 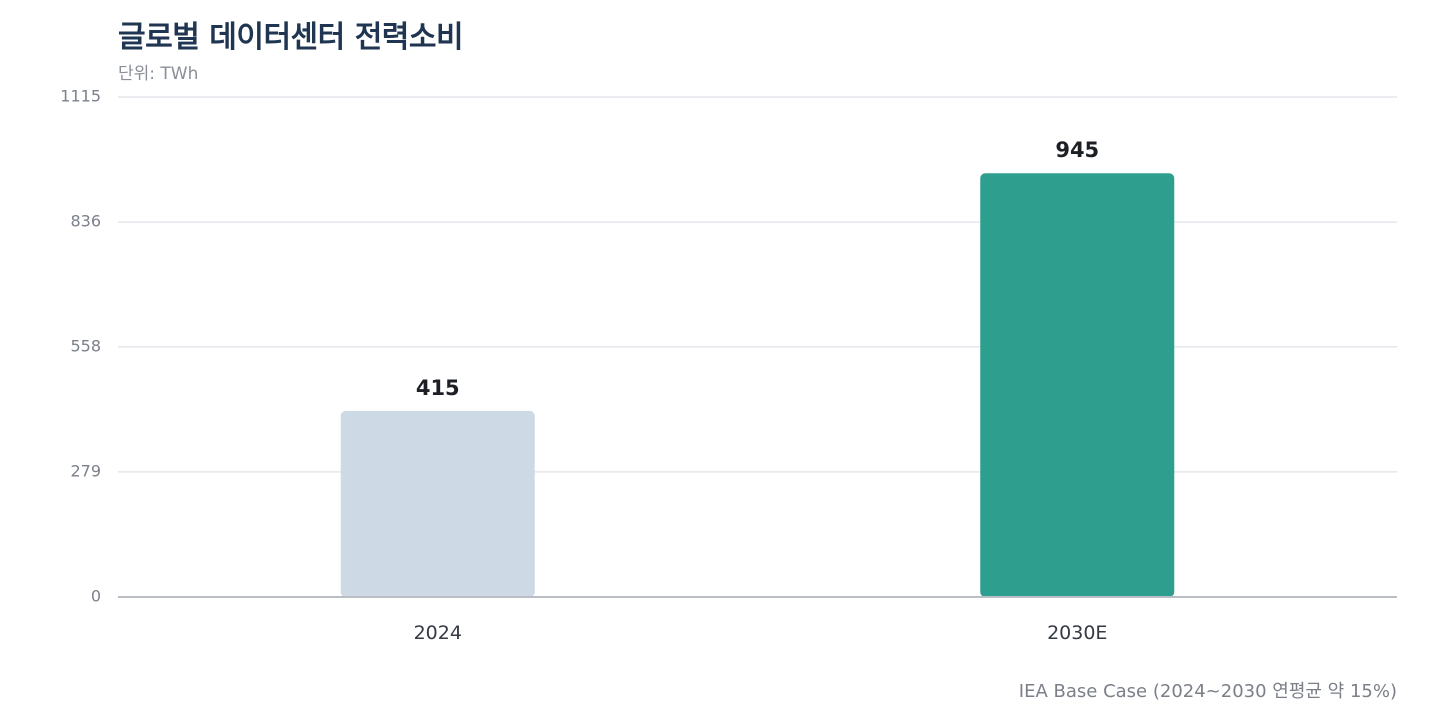 What do you see at coordinates (1077, 633) in the screenshot?
I see `x-tick-label: 2030E` at bounding box center [1077, 633].